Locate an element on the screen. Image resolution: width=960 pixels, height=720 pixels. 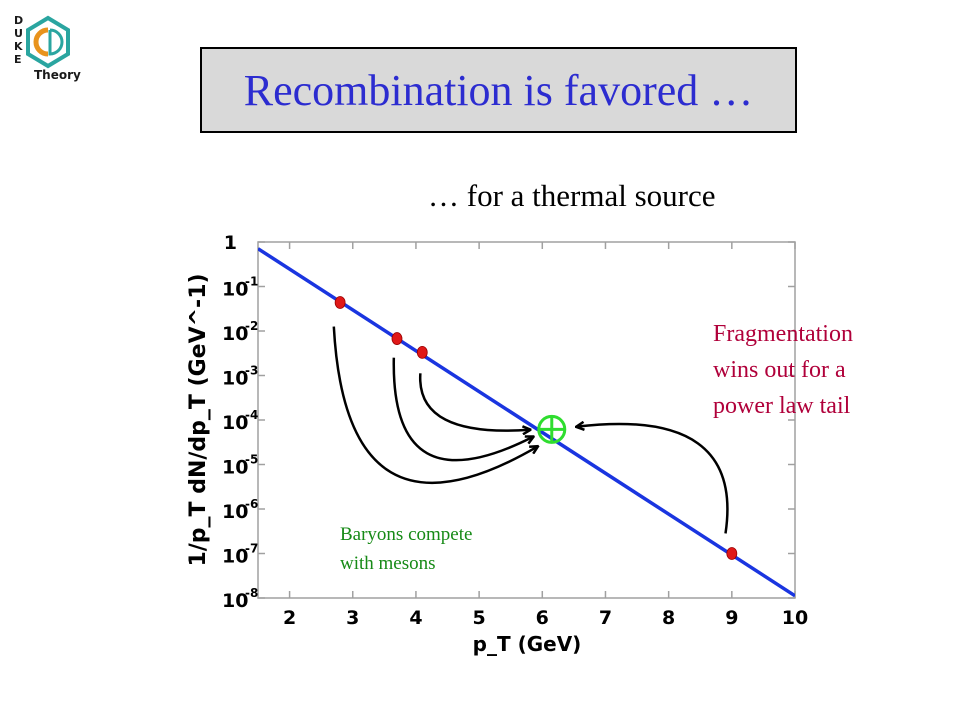
logo-hexagon-icon is located at coordinates (48, 42).